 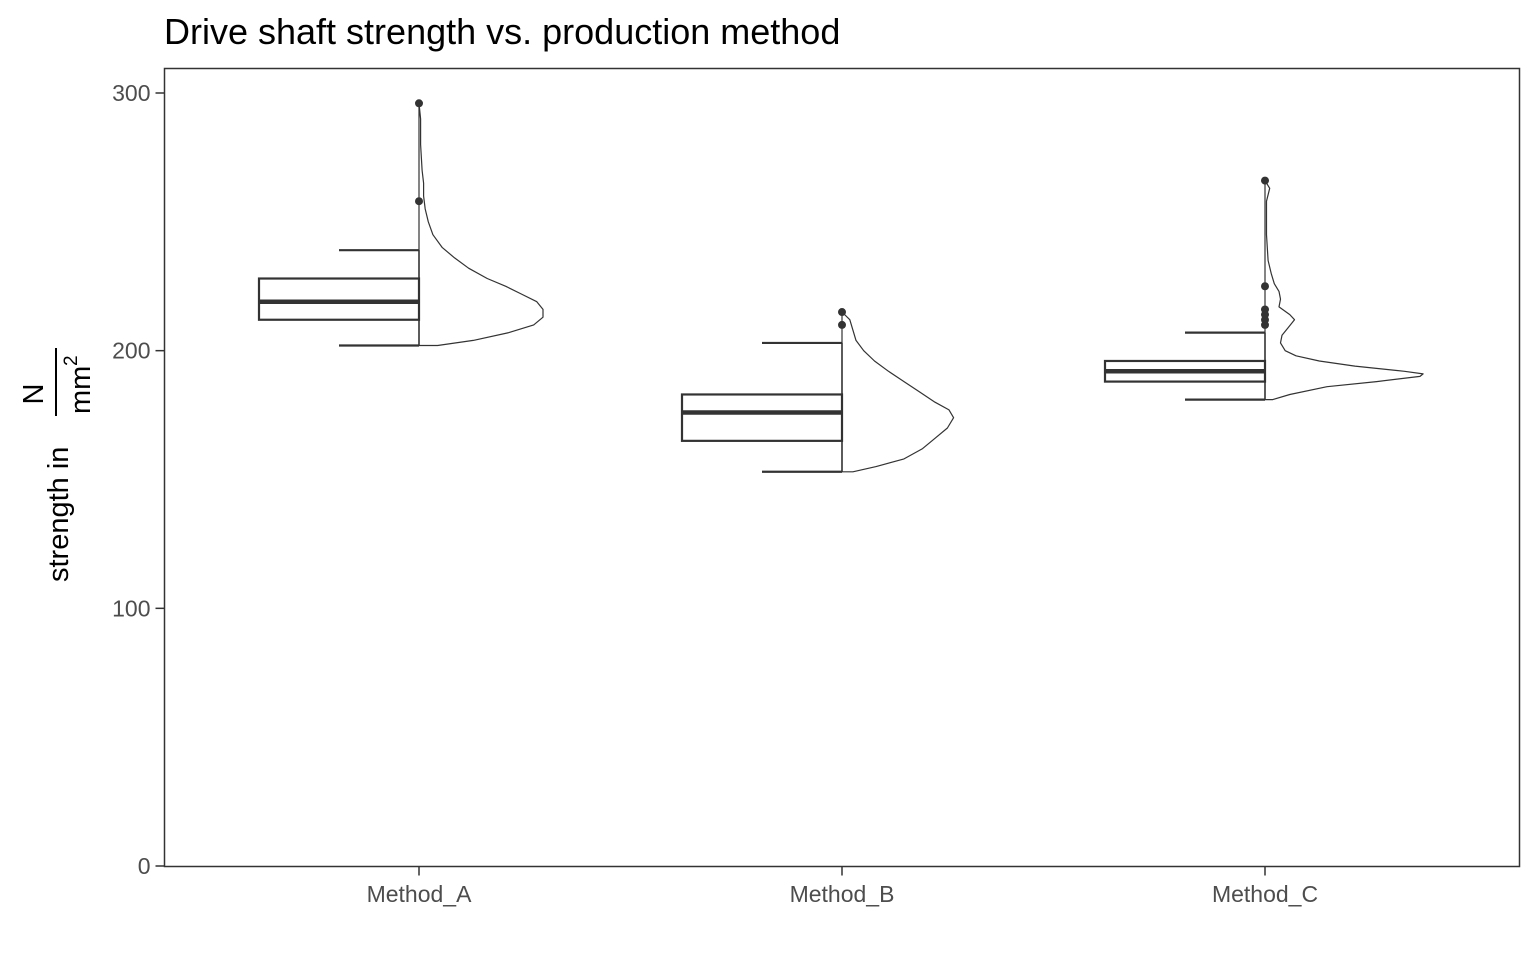 What do you see at coordinates (481, 224) in the screenshot?
I see `density-Method_A` at bounding box center [481, 224].